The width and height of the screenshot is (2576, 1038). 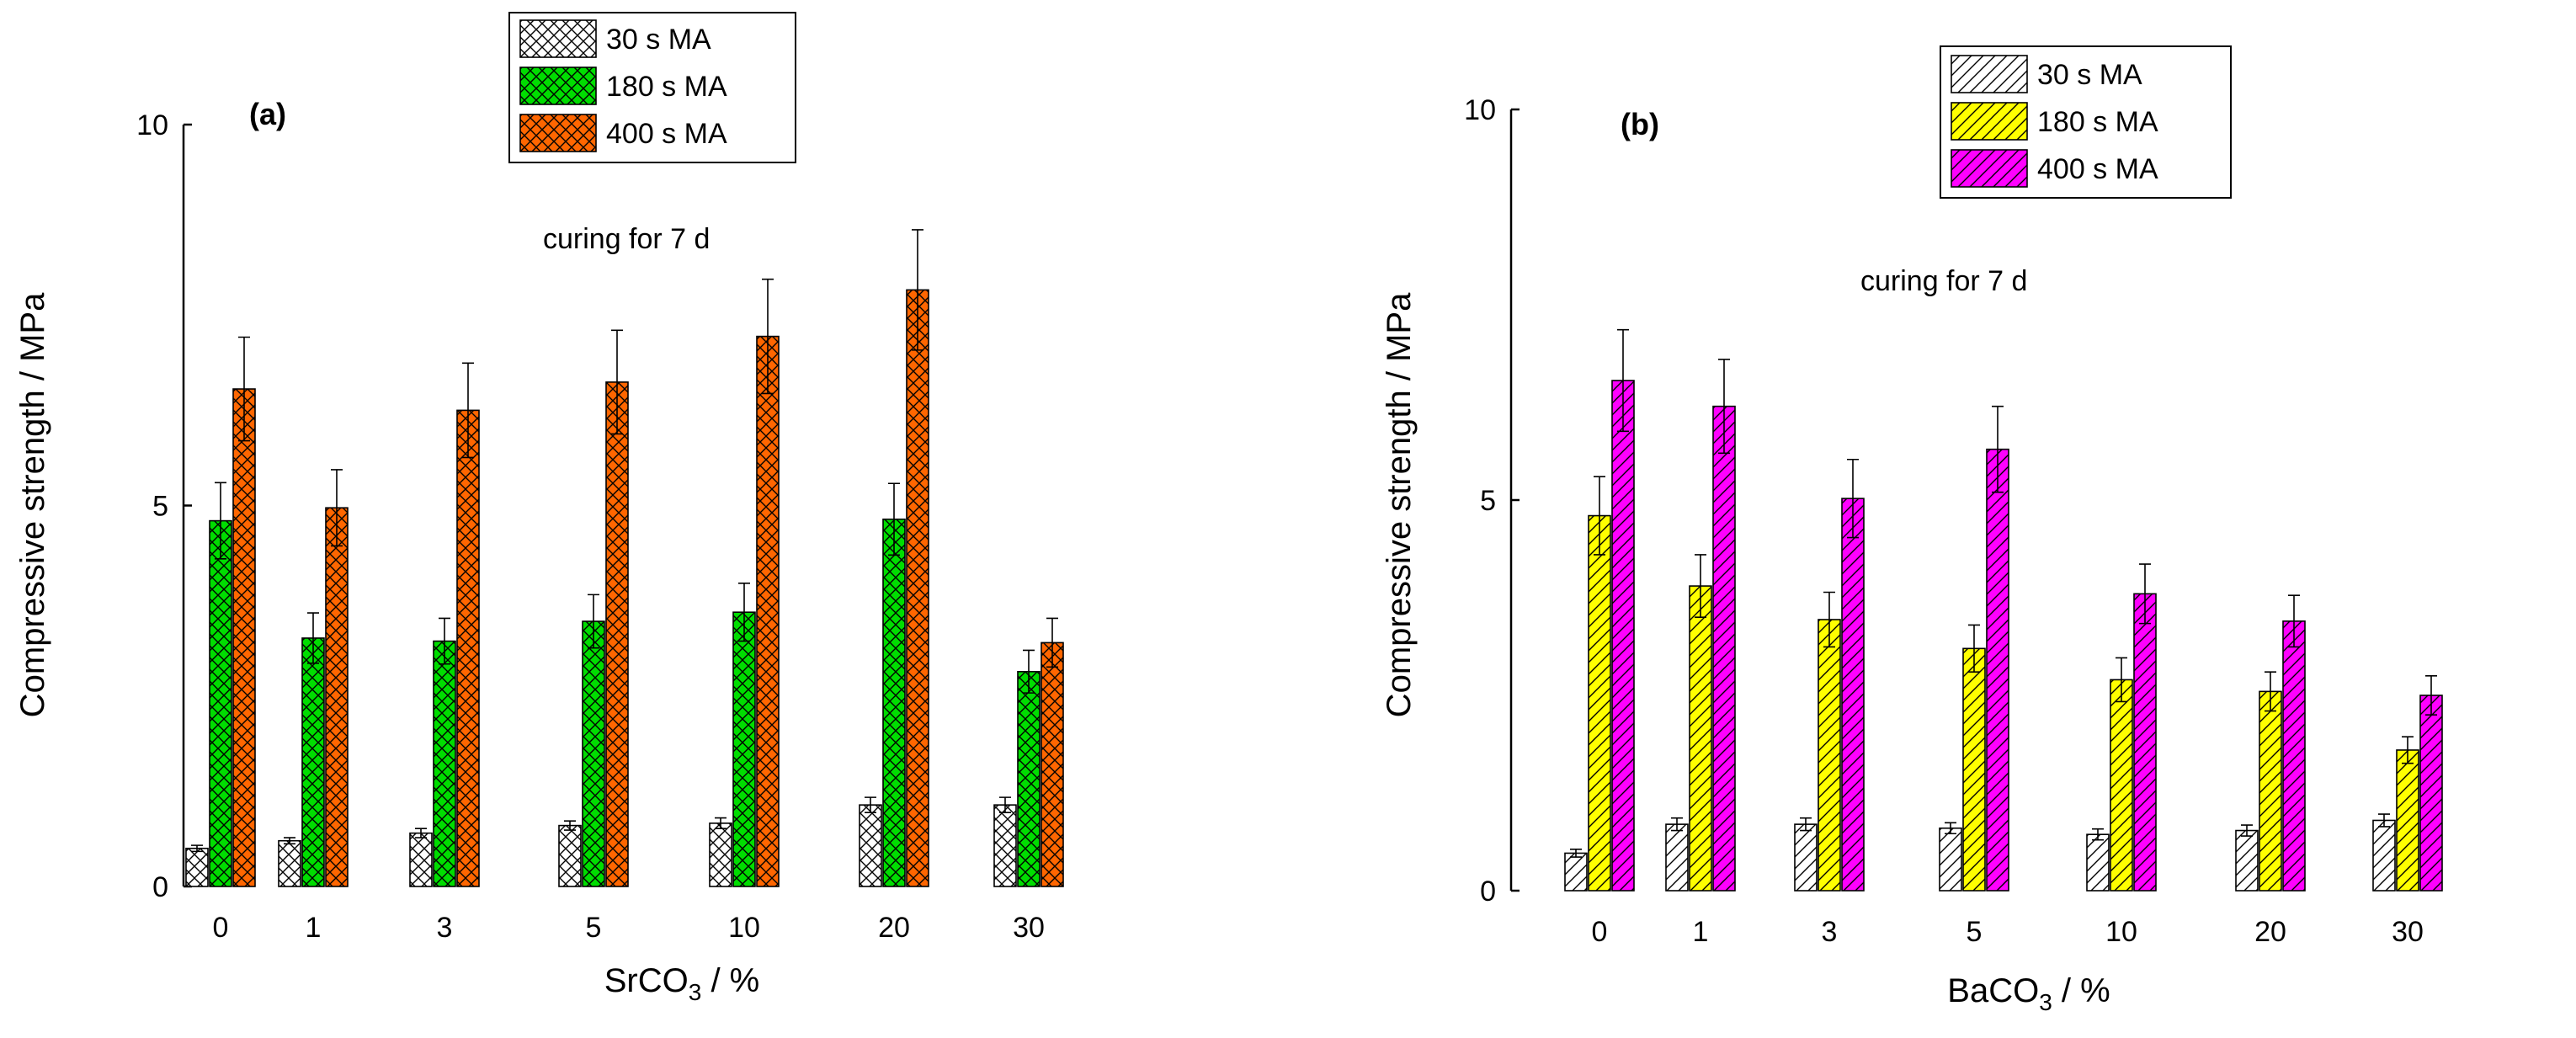 What do you see at coordinates (2086, 122) in the screenshot?
I see `legend: 30 s MA 180 s MA 400 s MA` at bounding box center [2086, 122].